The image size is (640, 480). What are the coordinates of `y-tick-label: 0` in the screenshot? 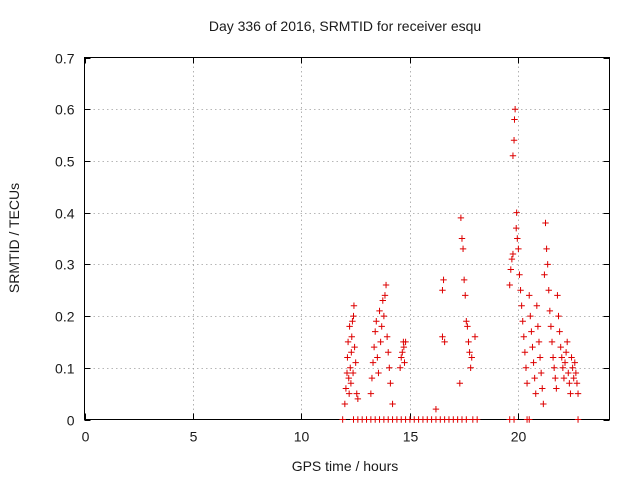 It's located at (71, 421).